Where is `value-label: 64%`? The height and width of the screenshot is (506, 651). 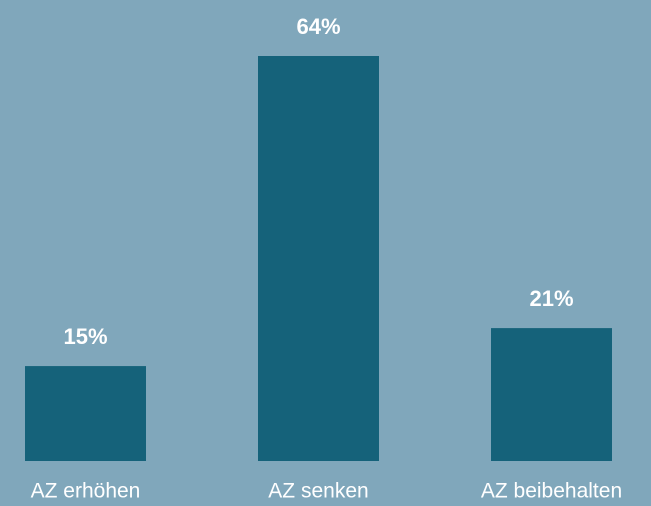
value-label: 64% is located at coordinates (318, 26).